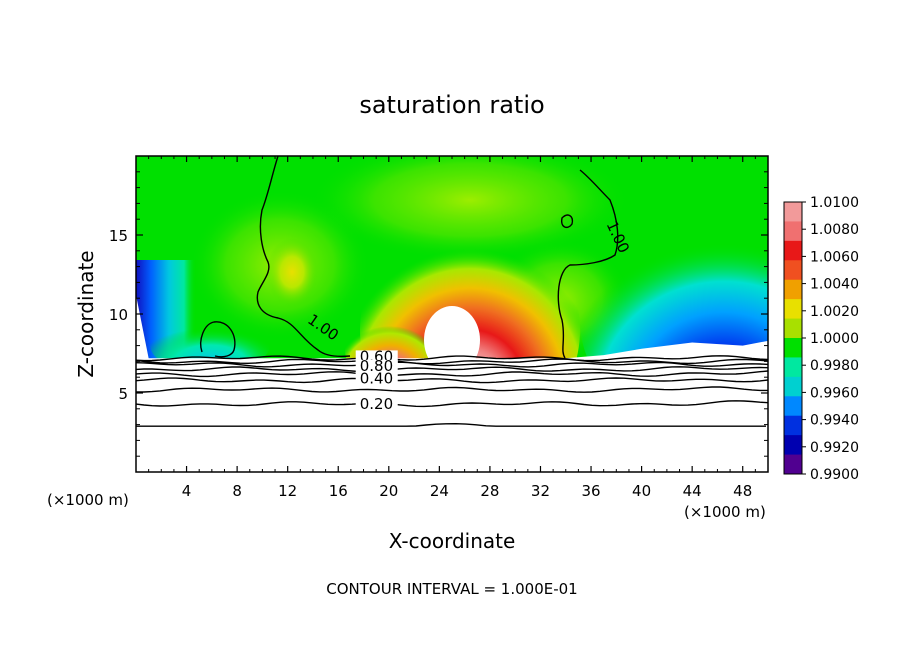 Image resolution: width=904 pixels, height=654 pixels. I want to click on colorbar-label: 1.0020, so click(834, 312).